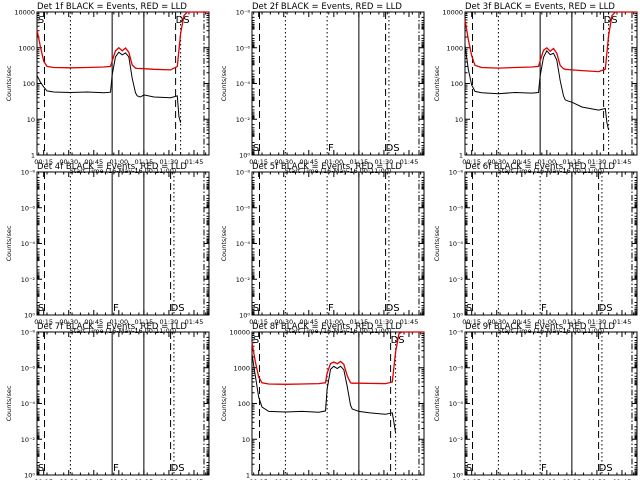 This screenshot has width=640, height=480. I want to click on panel-title: Det 5f BLACK = Events, RED = LLD, so click(327, 167).